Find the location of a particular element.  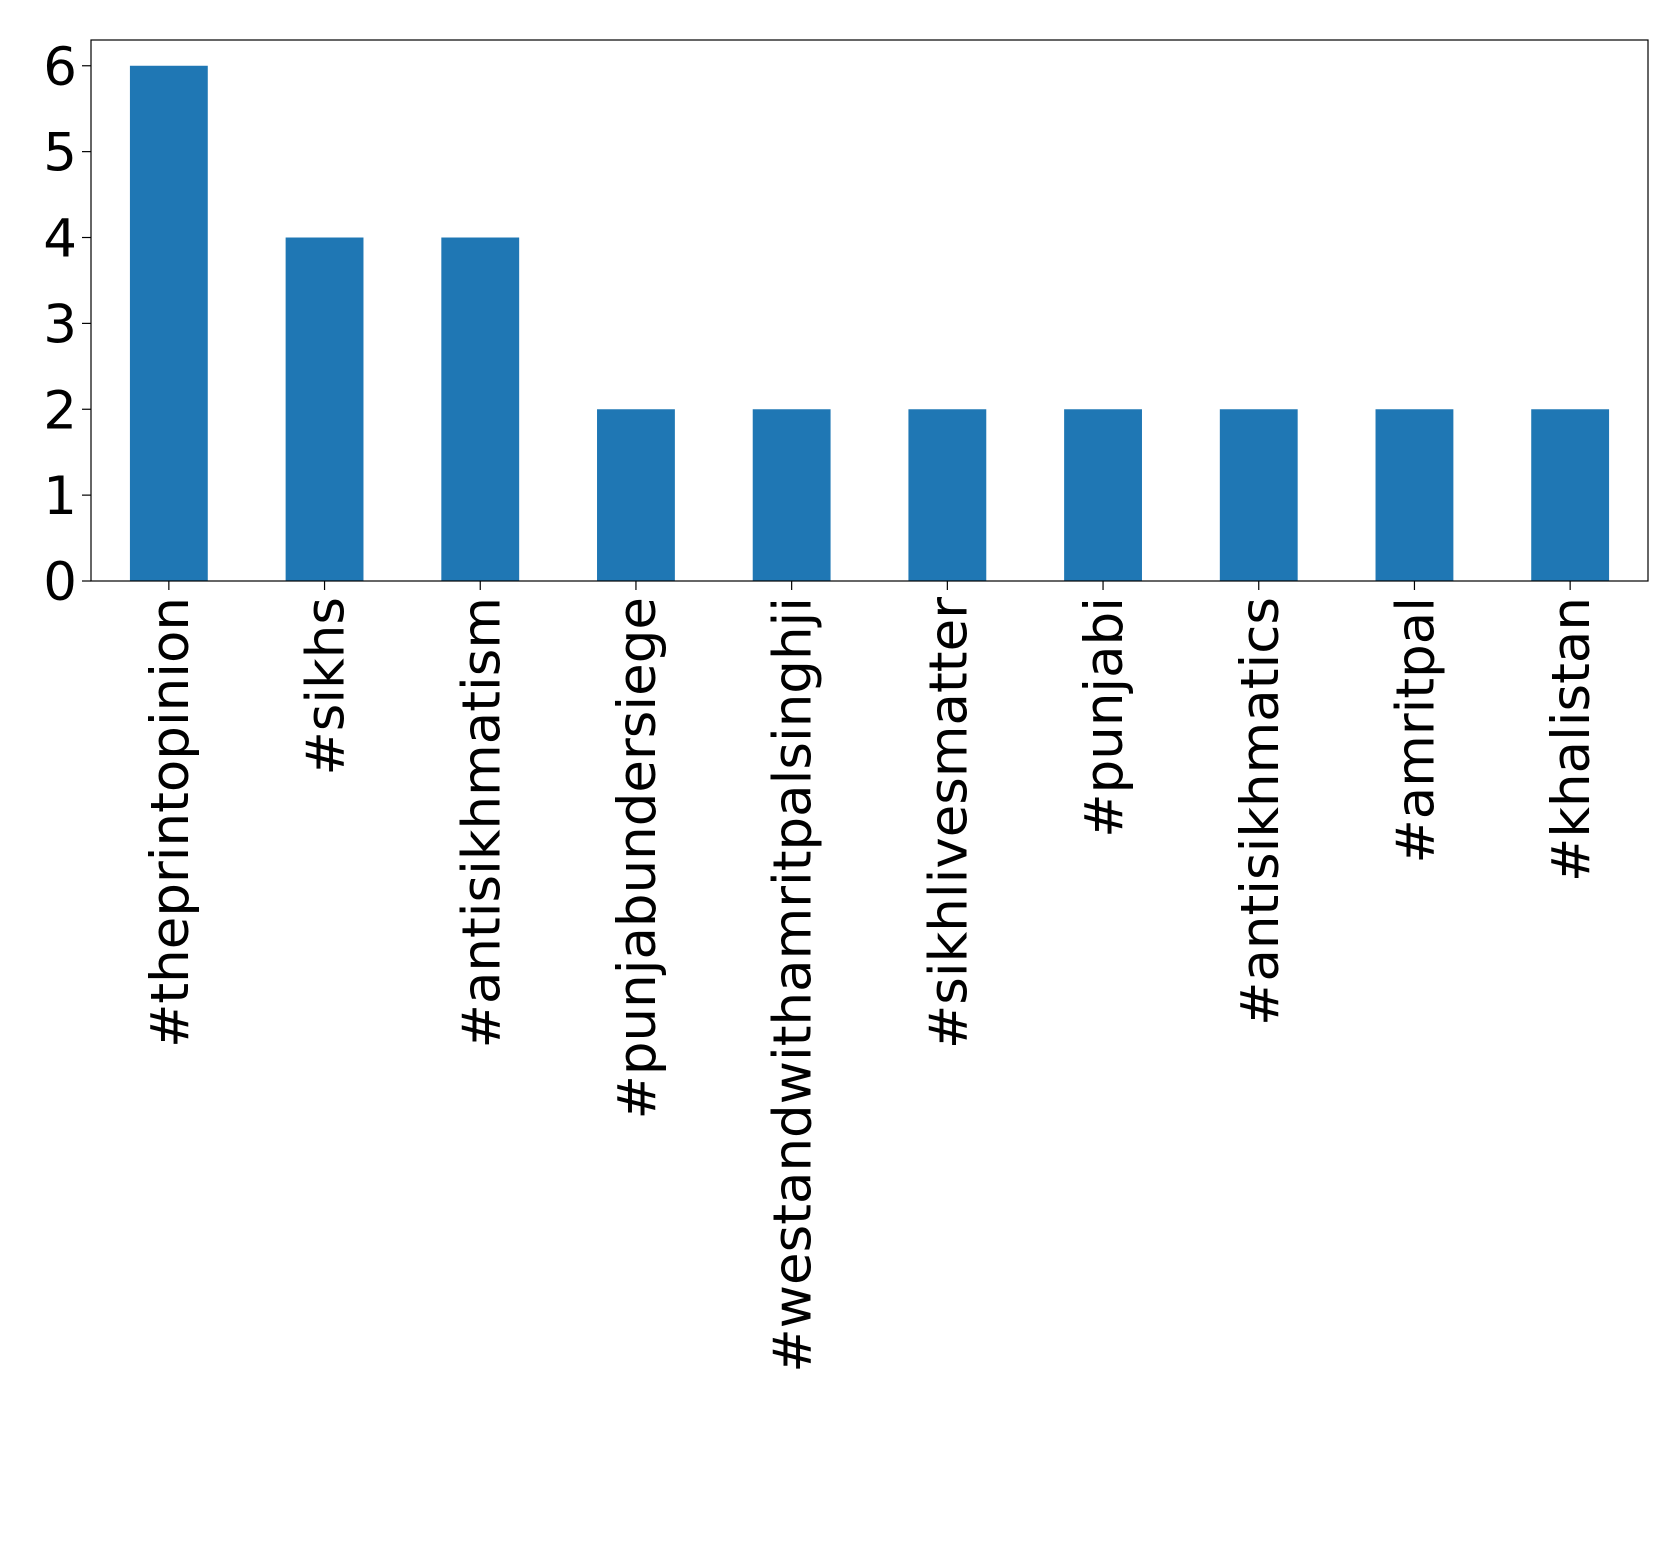

x-tick-label: #sikhs is located at coordinates (326, 686).